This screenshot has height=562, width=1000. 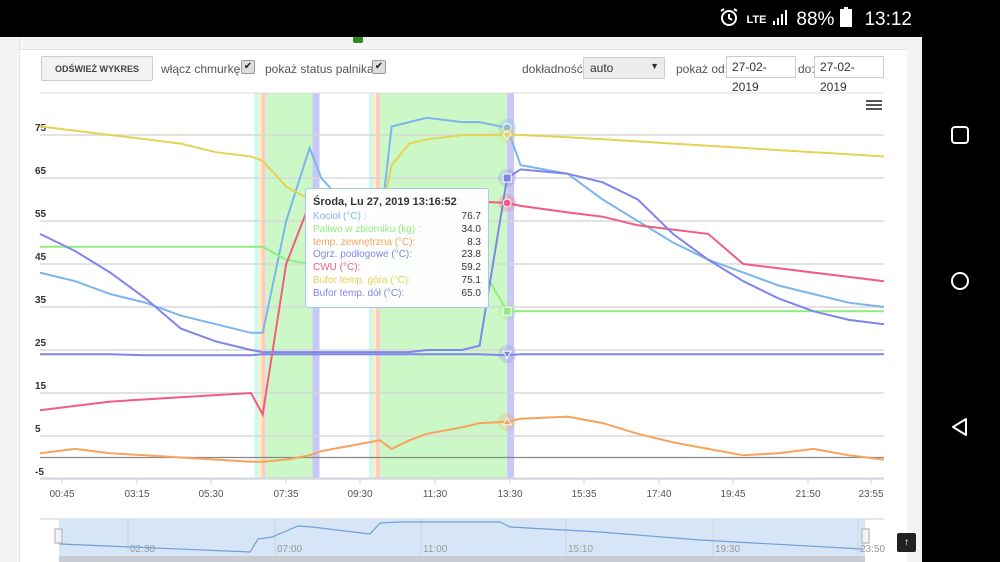 What do you see at coordinates (340, 216) in the screenshot?
I see `tooltip-series-name: Kocioł (°C) :` at bounding box center [340, 216].